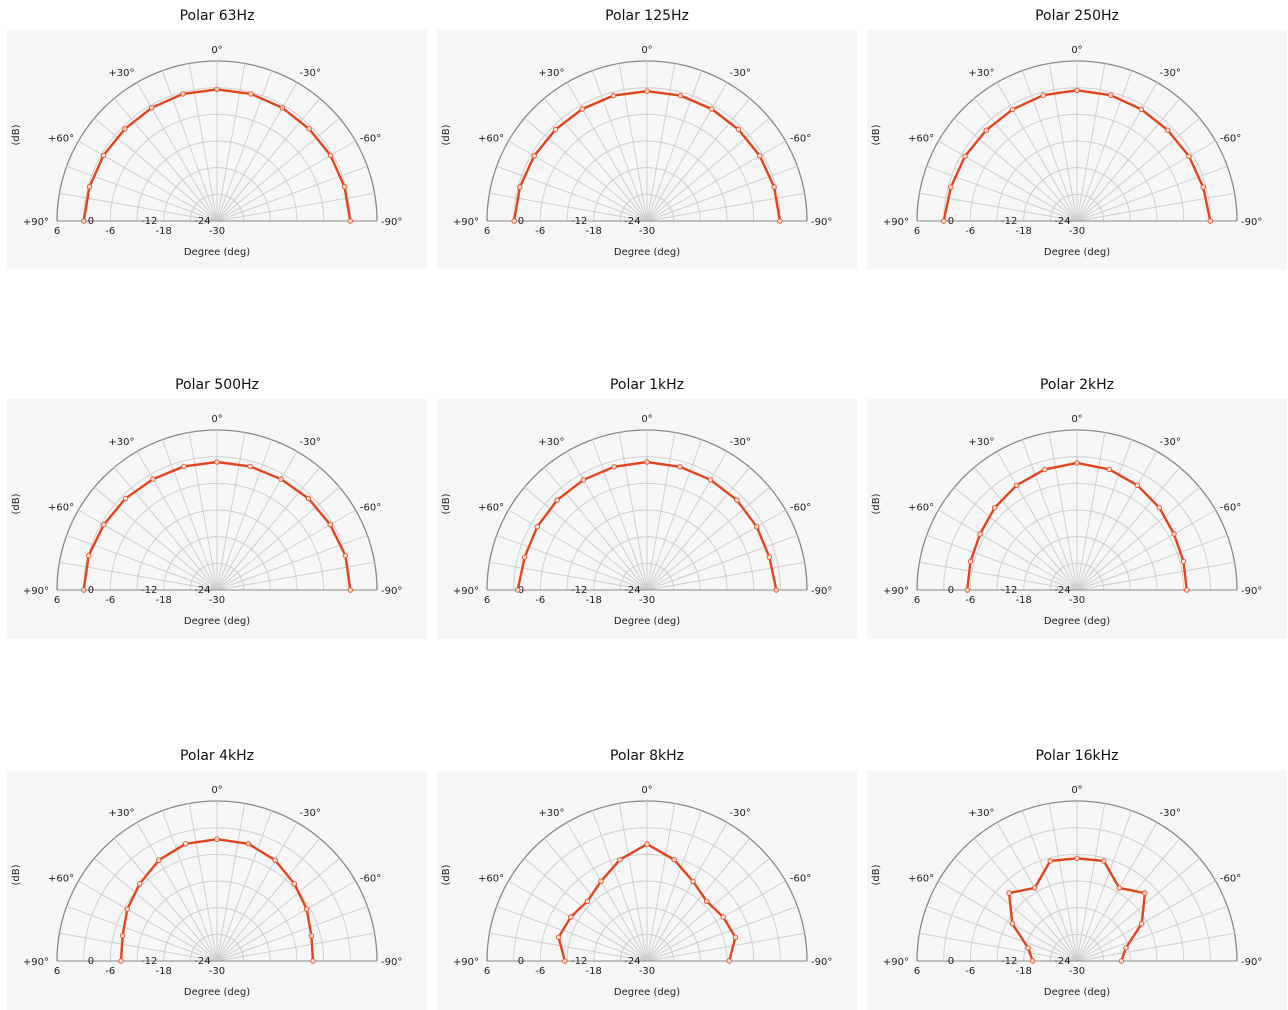  What do you see at coordinates (217, 756) in the screenshot?
I see `chart-title: Polar 4kHz` at bounding box center [217, 756].